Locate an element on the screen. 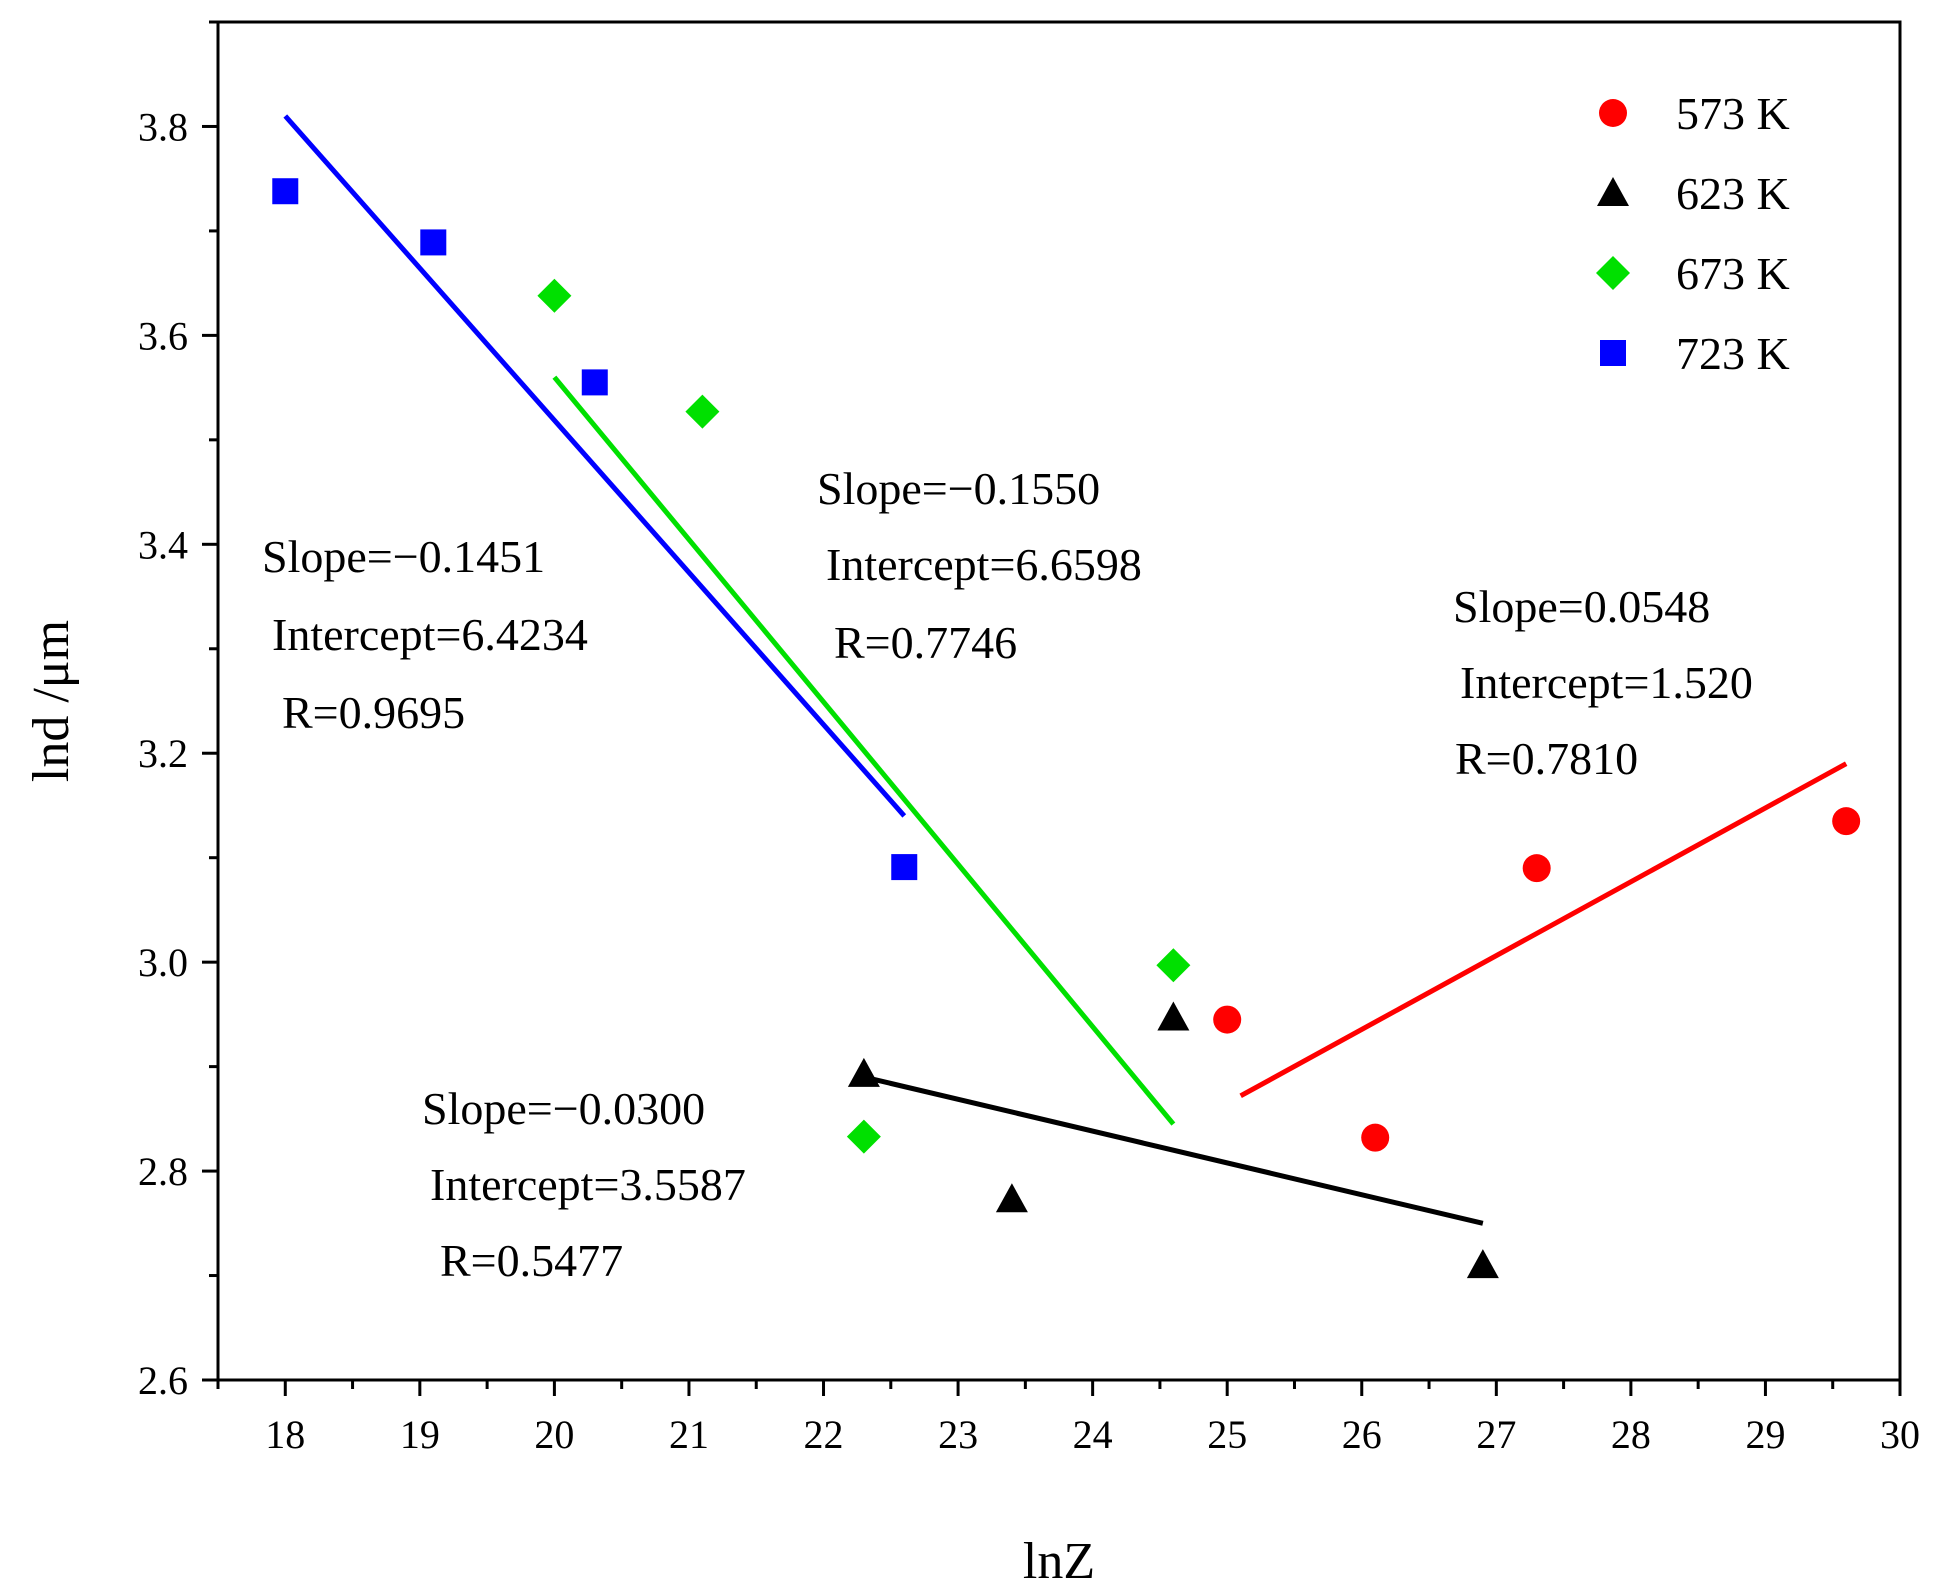 Image resolution: width=1942 pixels, height=1595 pixels. x-tick-label: 29 is located at coordinates (1765, 1434).